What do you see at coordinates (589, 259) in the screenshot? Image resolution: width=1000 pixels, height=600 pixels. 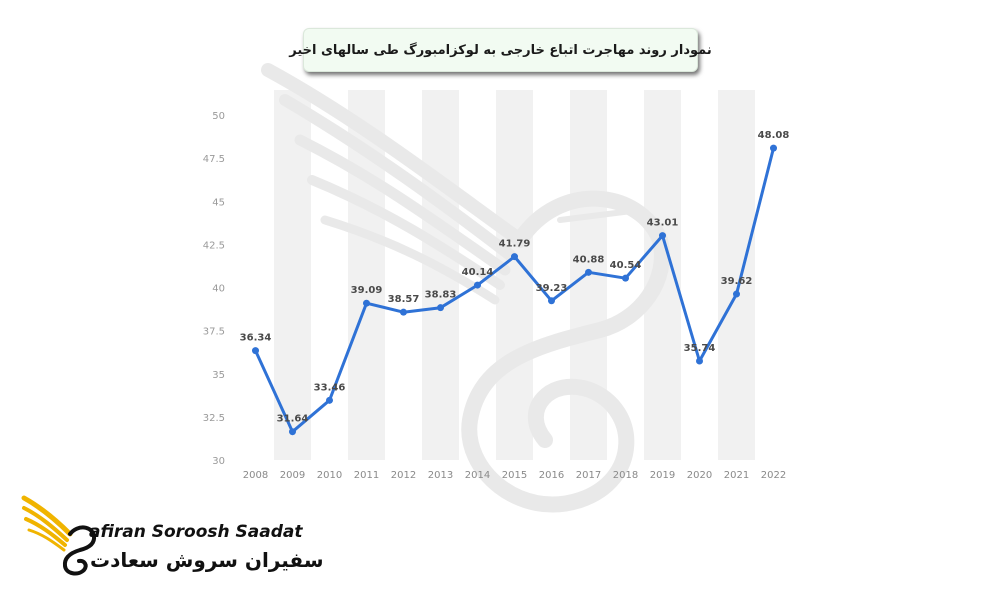 I see `data-label-2017: 40.88` at bounding box center [589, 259].